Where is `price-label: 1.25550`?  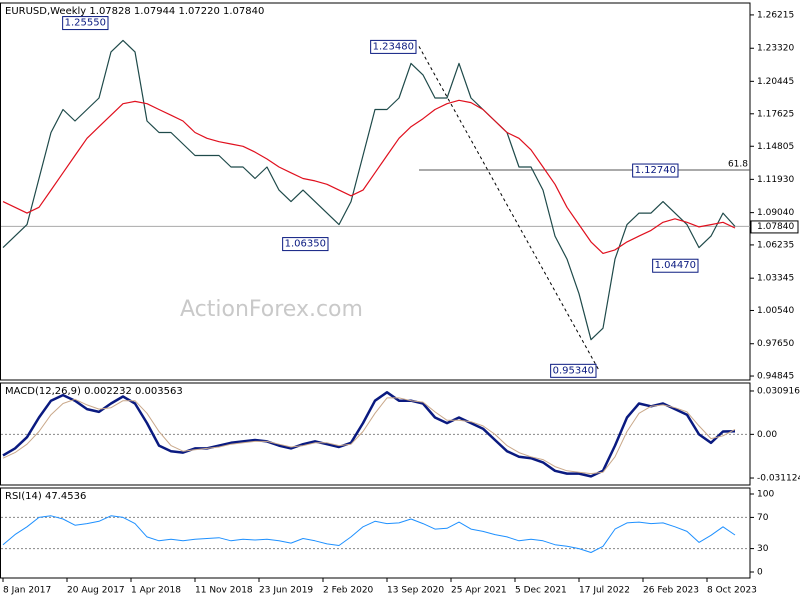
price-label: 1.25550 is located at coordinates (85, 23).